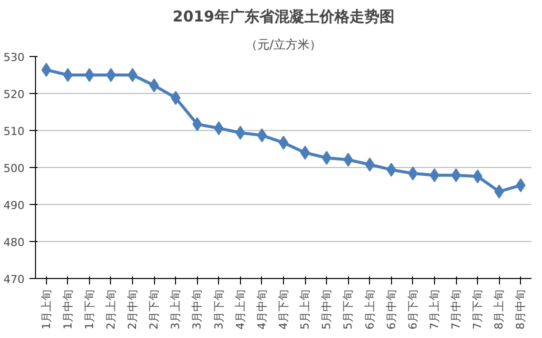  What do you see at coordinates (434, 310) in the screenshot?
I see `x-tick-label: 7月上旬` at bounding box center [434, 310].